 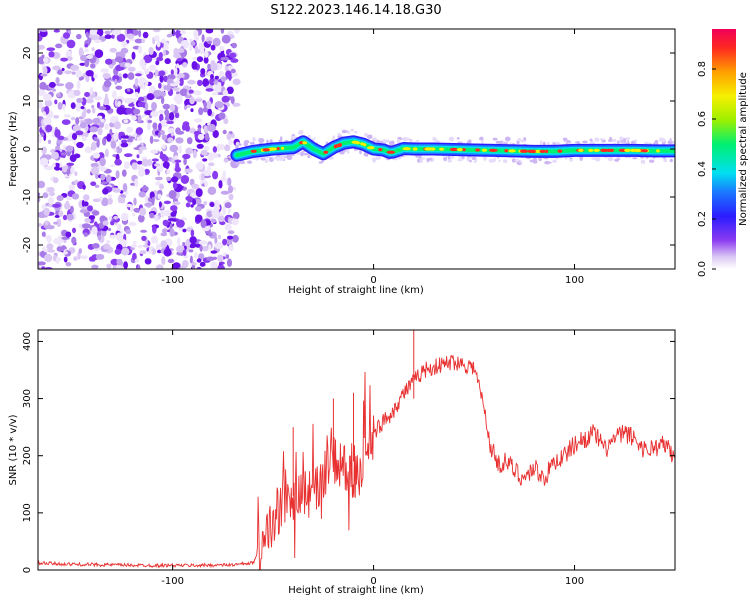 I want to click on y-tick-label: 200, so click(x=27, y=455).